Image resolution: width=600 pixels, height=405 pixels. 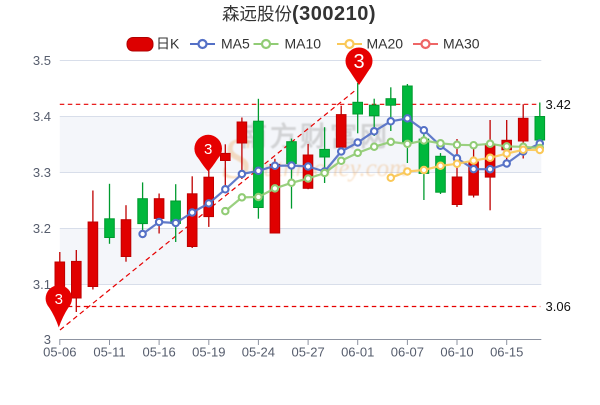 I want to click on svg-text: 05-24, so click(x=258, y=352).